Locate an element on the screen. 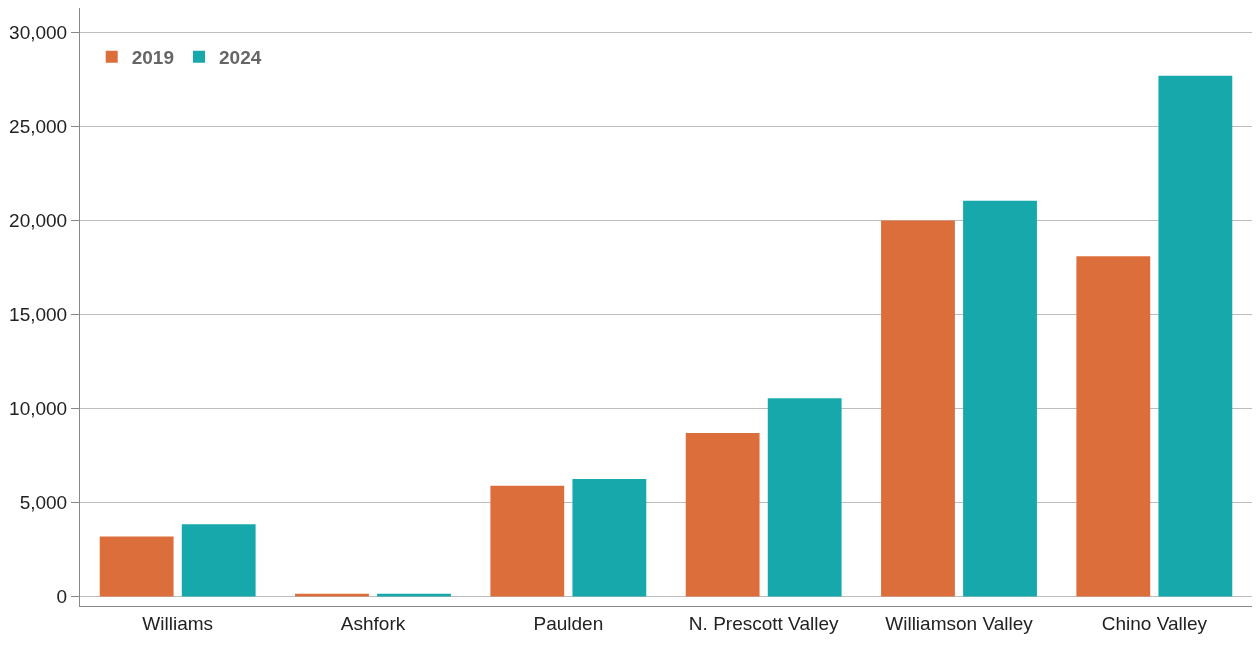 Image resolution: width=1256 pixels, height=656 pixels. x-tick-label: Williamson Valley is located at coordinates (959, 623).